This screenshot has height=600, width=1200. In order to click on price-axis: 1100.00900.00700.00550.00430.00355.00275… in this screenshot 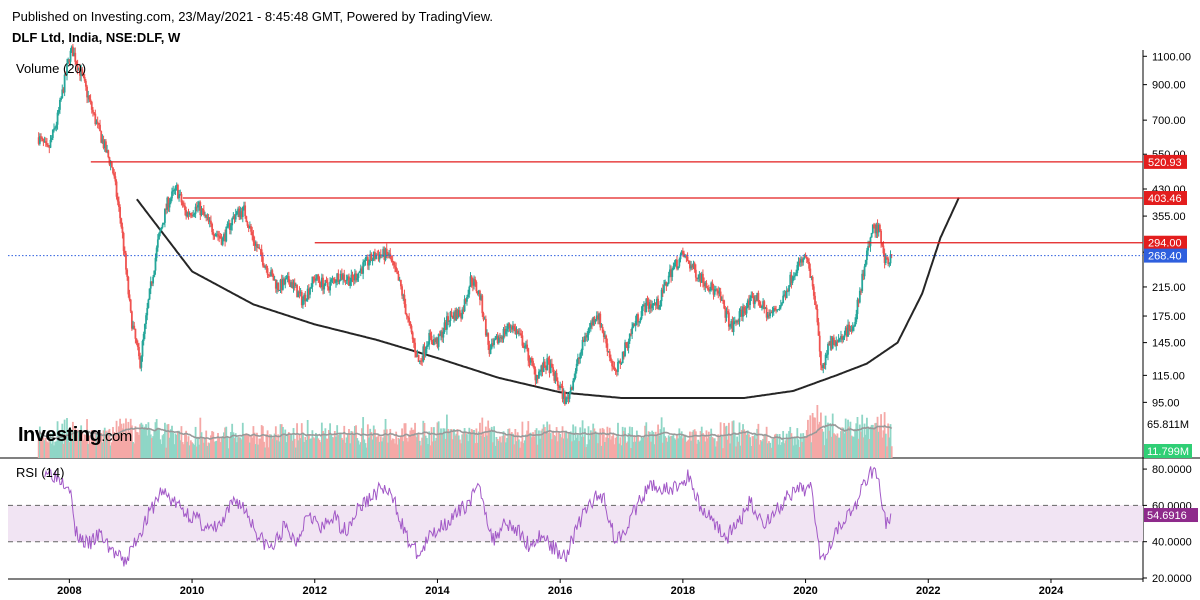, I will do `click(1170, 318)`.